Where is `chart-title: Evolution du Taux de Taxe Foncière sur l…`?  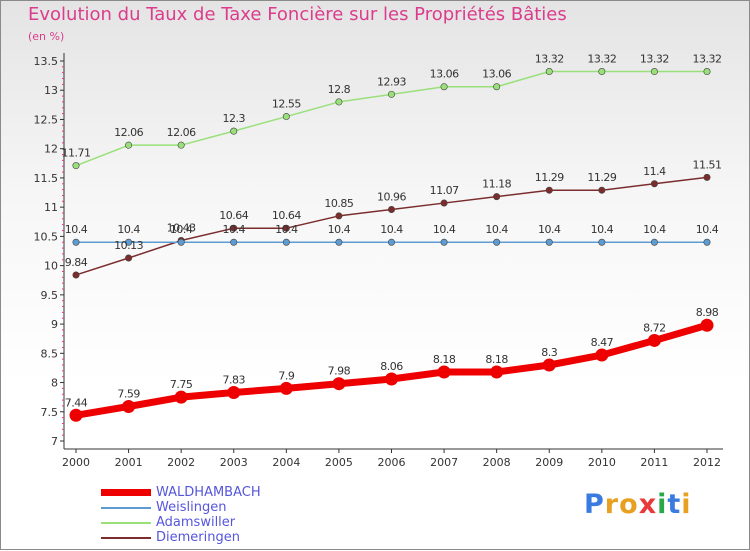
chart-title: Evolution du Taux de Taxe Foncière sur l… is located at coordinates (297, 14).